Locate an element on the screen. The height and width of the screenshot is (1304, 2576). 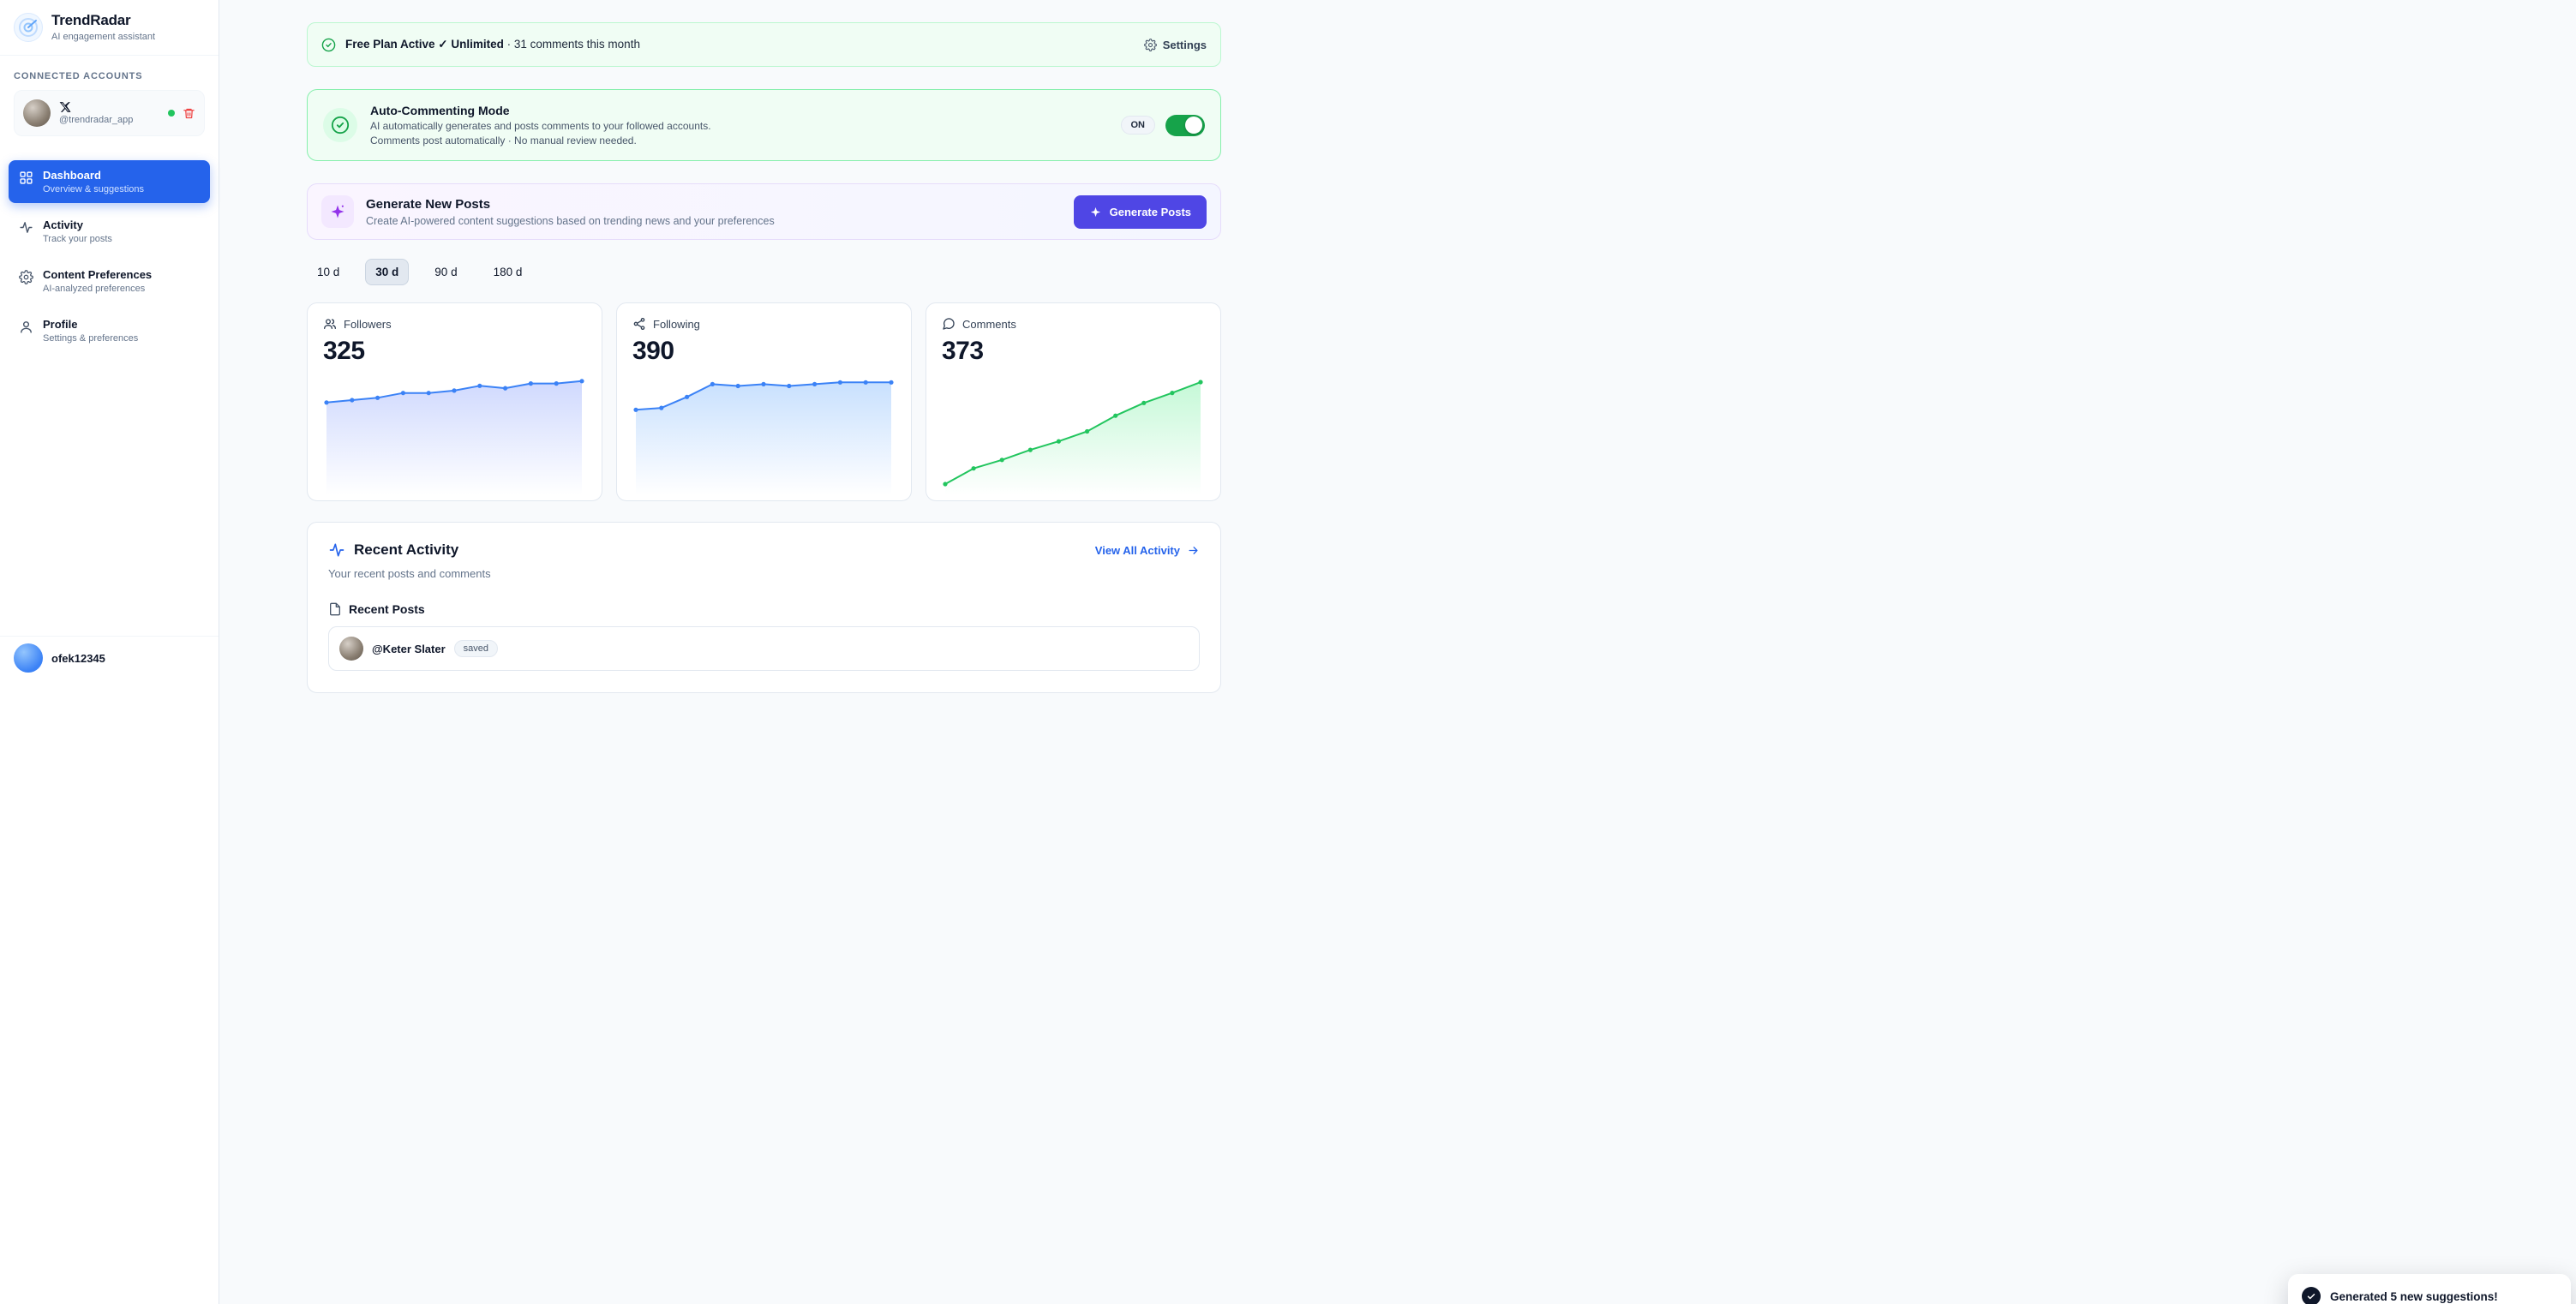
followers-chart is located at coordinates (454, 432).